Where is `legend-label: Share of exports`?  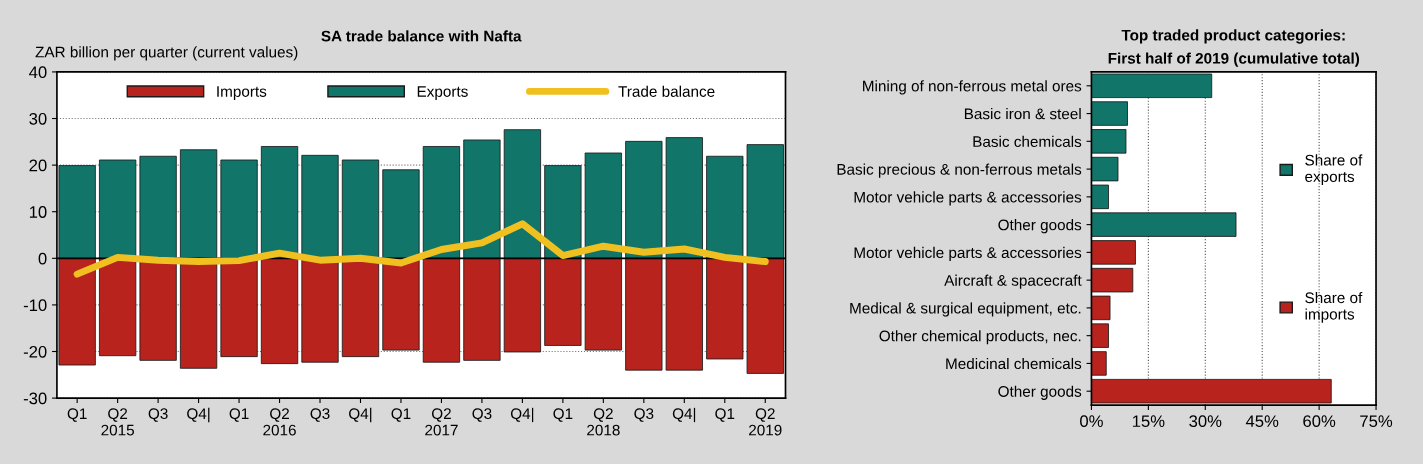 legend-label: Share of exports is located at coordinates (1334, 170).